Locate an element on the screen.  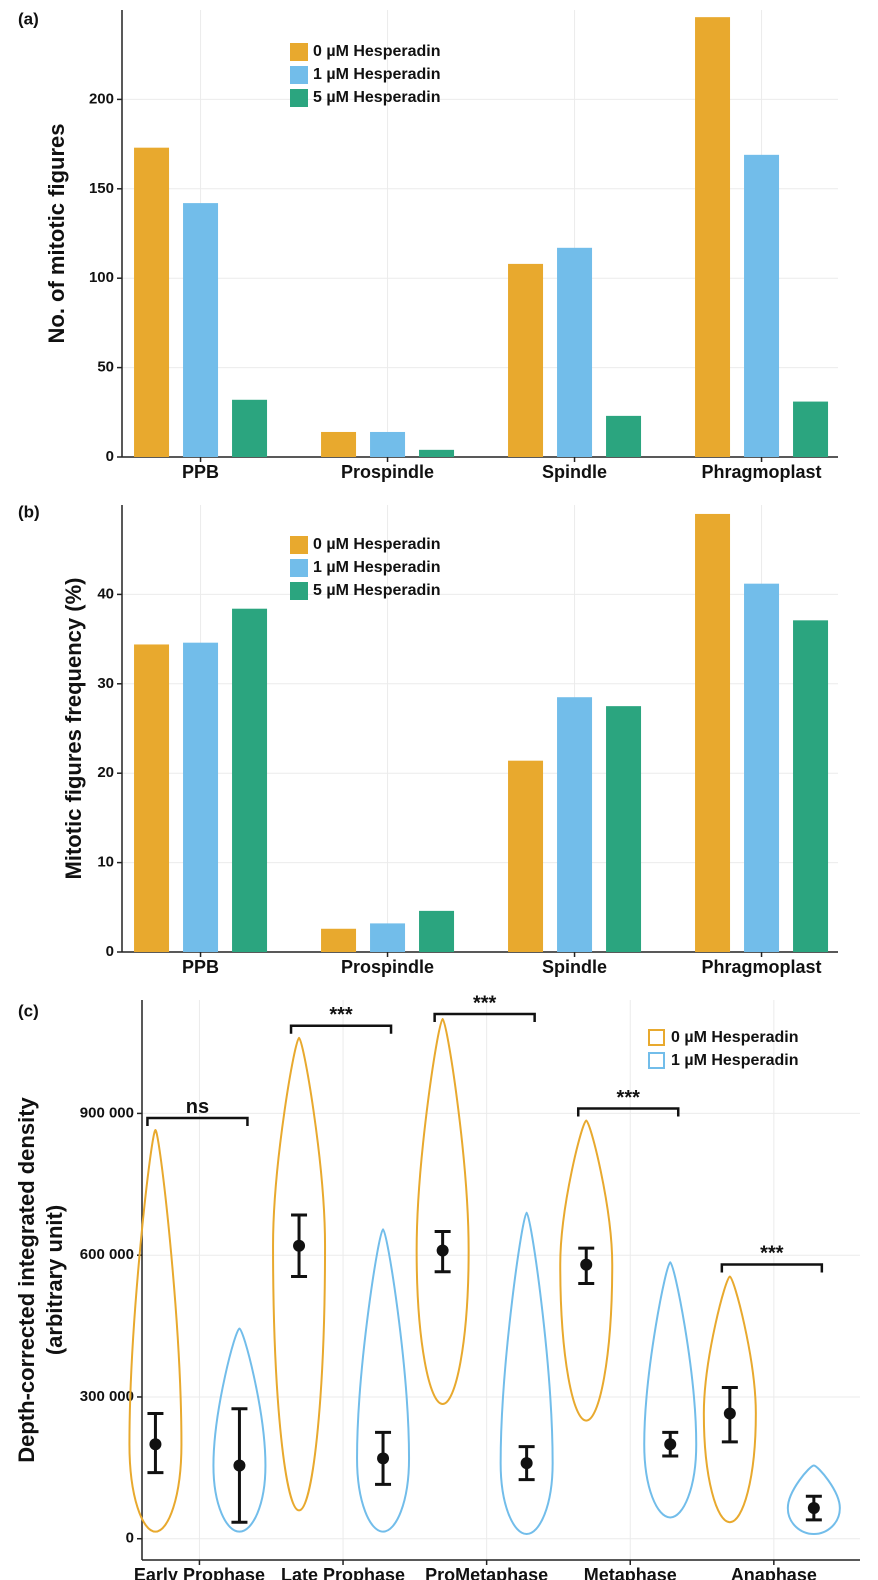
y-tick-label: 150 is located at coordinates (101, 188).